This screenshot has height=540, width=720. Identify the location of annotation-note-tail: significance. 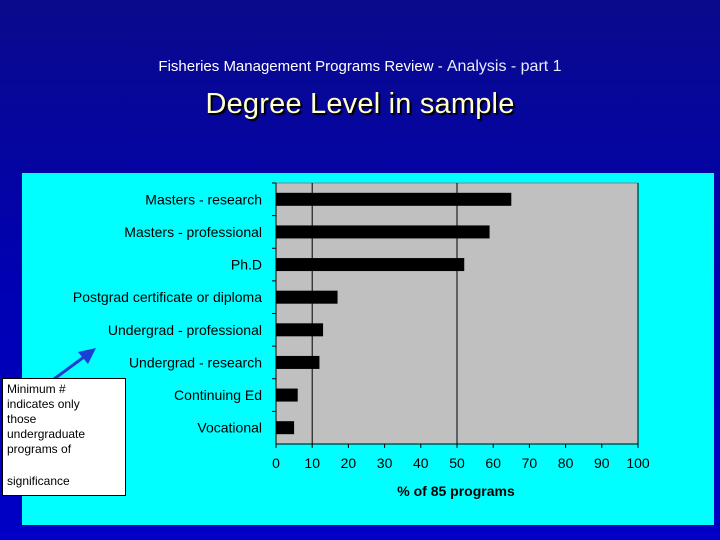
(38, 481).